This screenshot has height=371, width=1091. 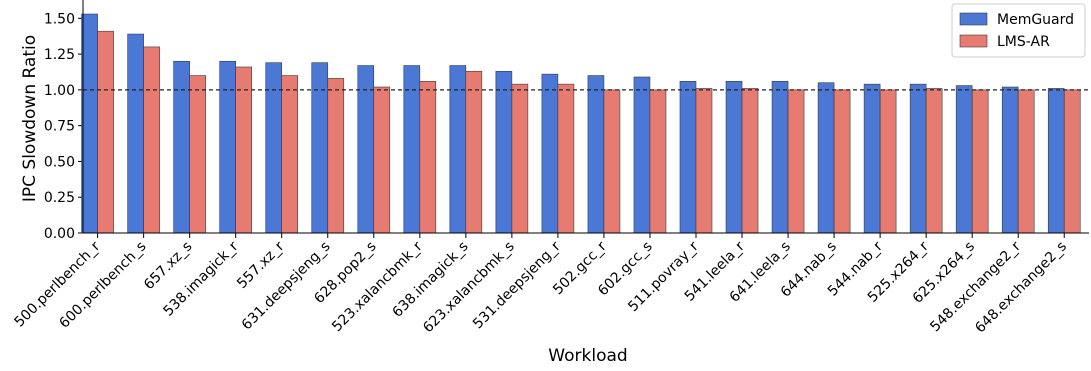 I want to click on y-tick-label: 1.50, so click(x=59, y=19).